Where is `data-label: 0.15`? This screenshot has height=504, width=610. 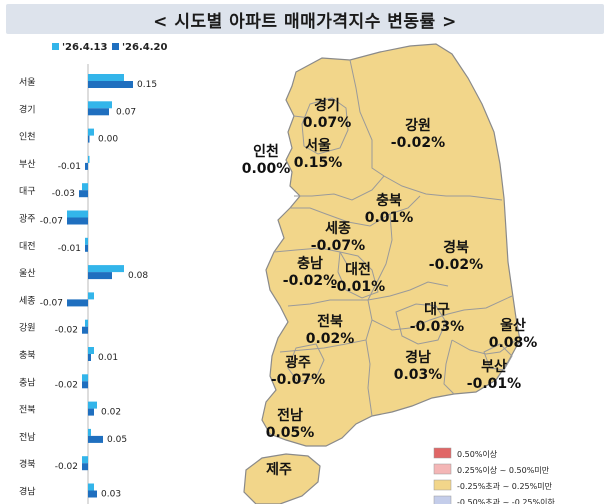 data-label: 0.15 is located at coordinates (147, 85).